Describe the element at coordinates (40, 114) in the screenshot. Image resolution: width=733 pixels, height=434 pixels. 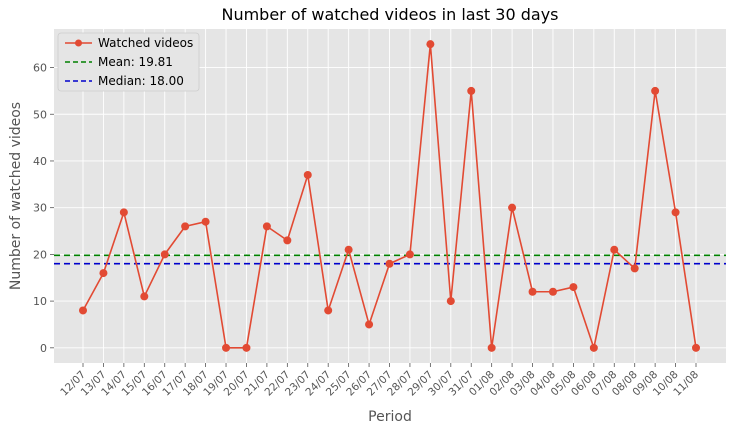
I see `y-tick-label: 50` at that location.